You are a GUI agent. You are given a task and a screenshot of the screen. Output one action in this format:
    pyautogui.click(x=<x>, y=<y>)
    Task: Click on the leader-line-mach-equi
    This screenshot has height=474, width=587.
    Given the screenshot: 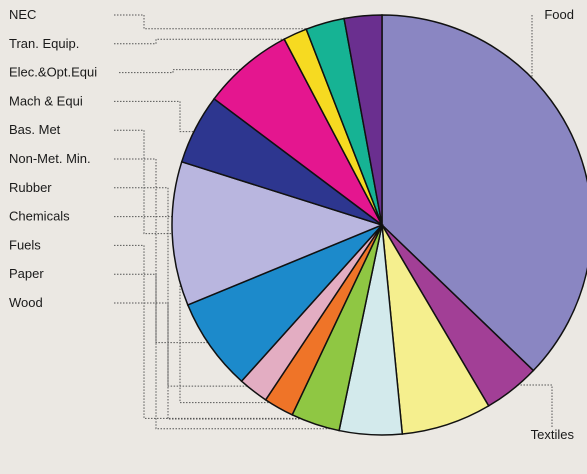 What is the action you would take?
    pyautogui.click(x=157, y=116)
    